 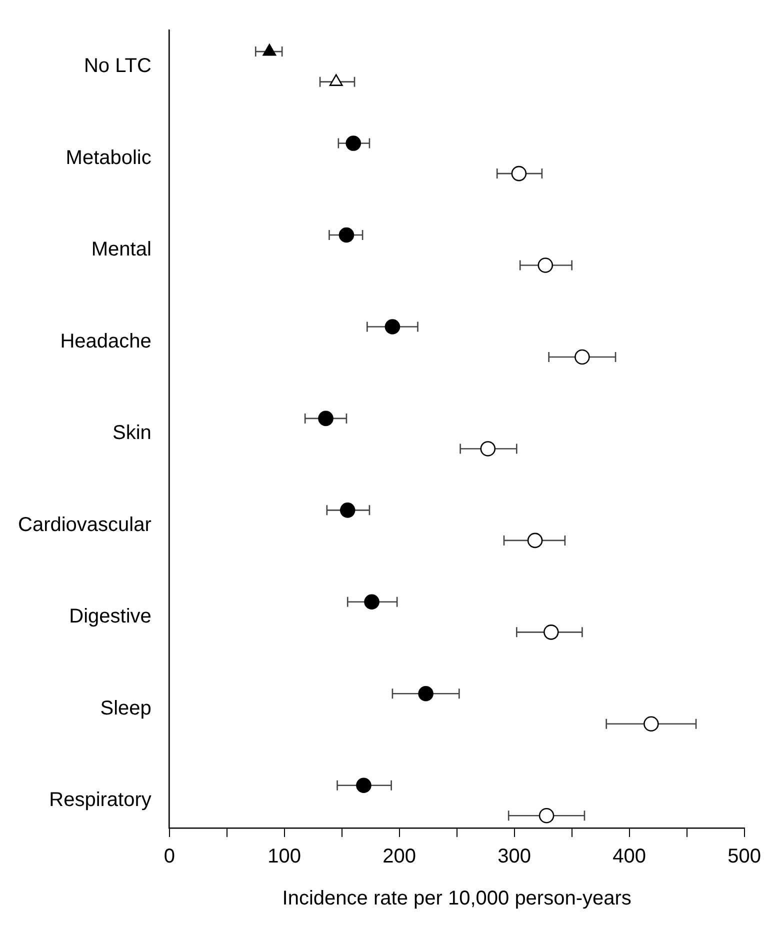 What do you see at coordinates (126, 708) in the screenshot?
I see `y-tick-label: Sleep` at bounding box center [126, 708].